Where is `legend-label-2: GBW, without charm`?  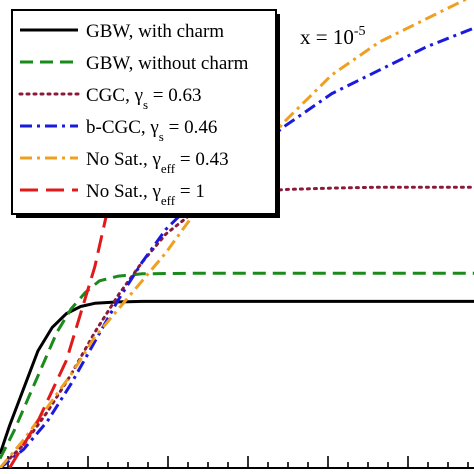 legend-label-2: GBW, without charm is located at coordinates (167, 63).